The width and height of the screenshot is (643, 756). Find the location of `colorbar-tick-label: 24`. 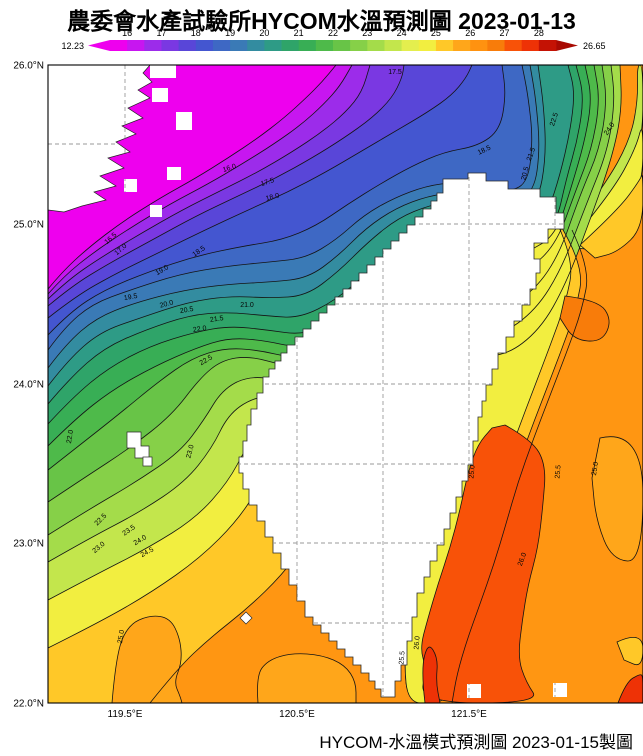

colorbar-tick-label: 24 is located at coordinates (402, 33).